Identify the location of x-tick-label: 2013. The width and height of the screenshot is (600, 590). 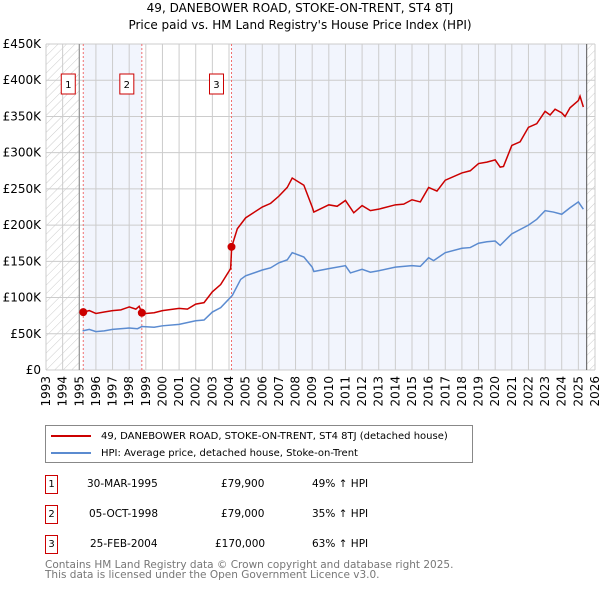
(379, 391).